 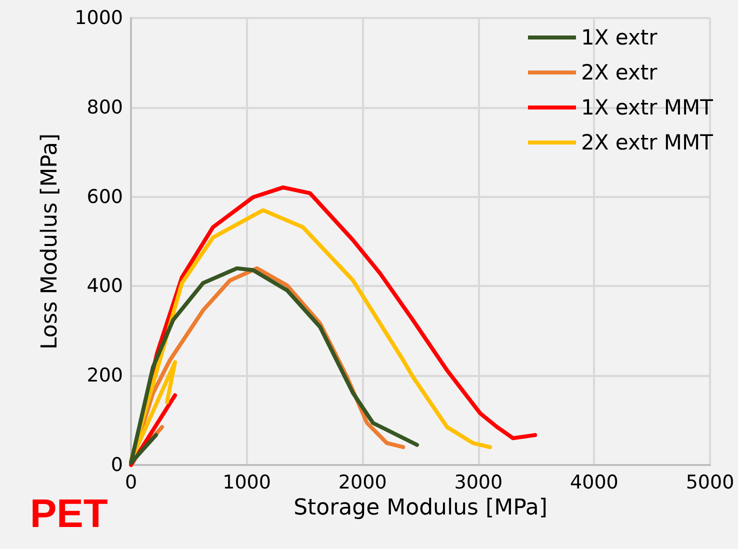 I want to click on y-tick-label: 400, so click(x=104, y=286).